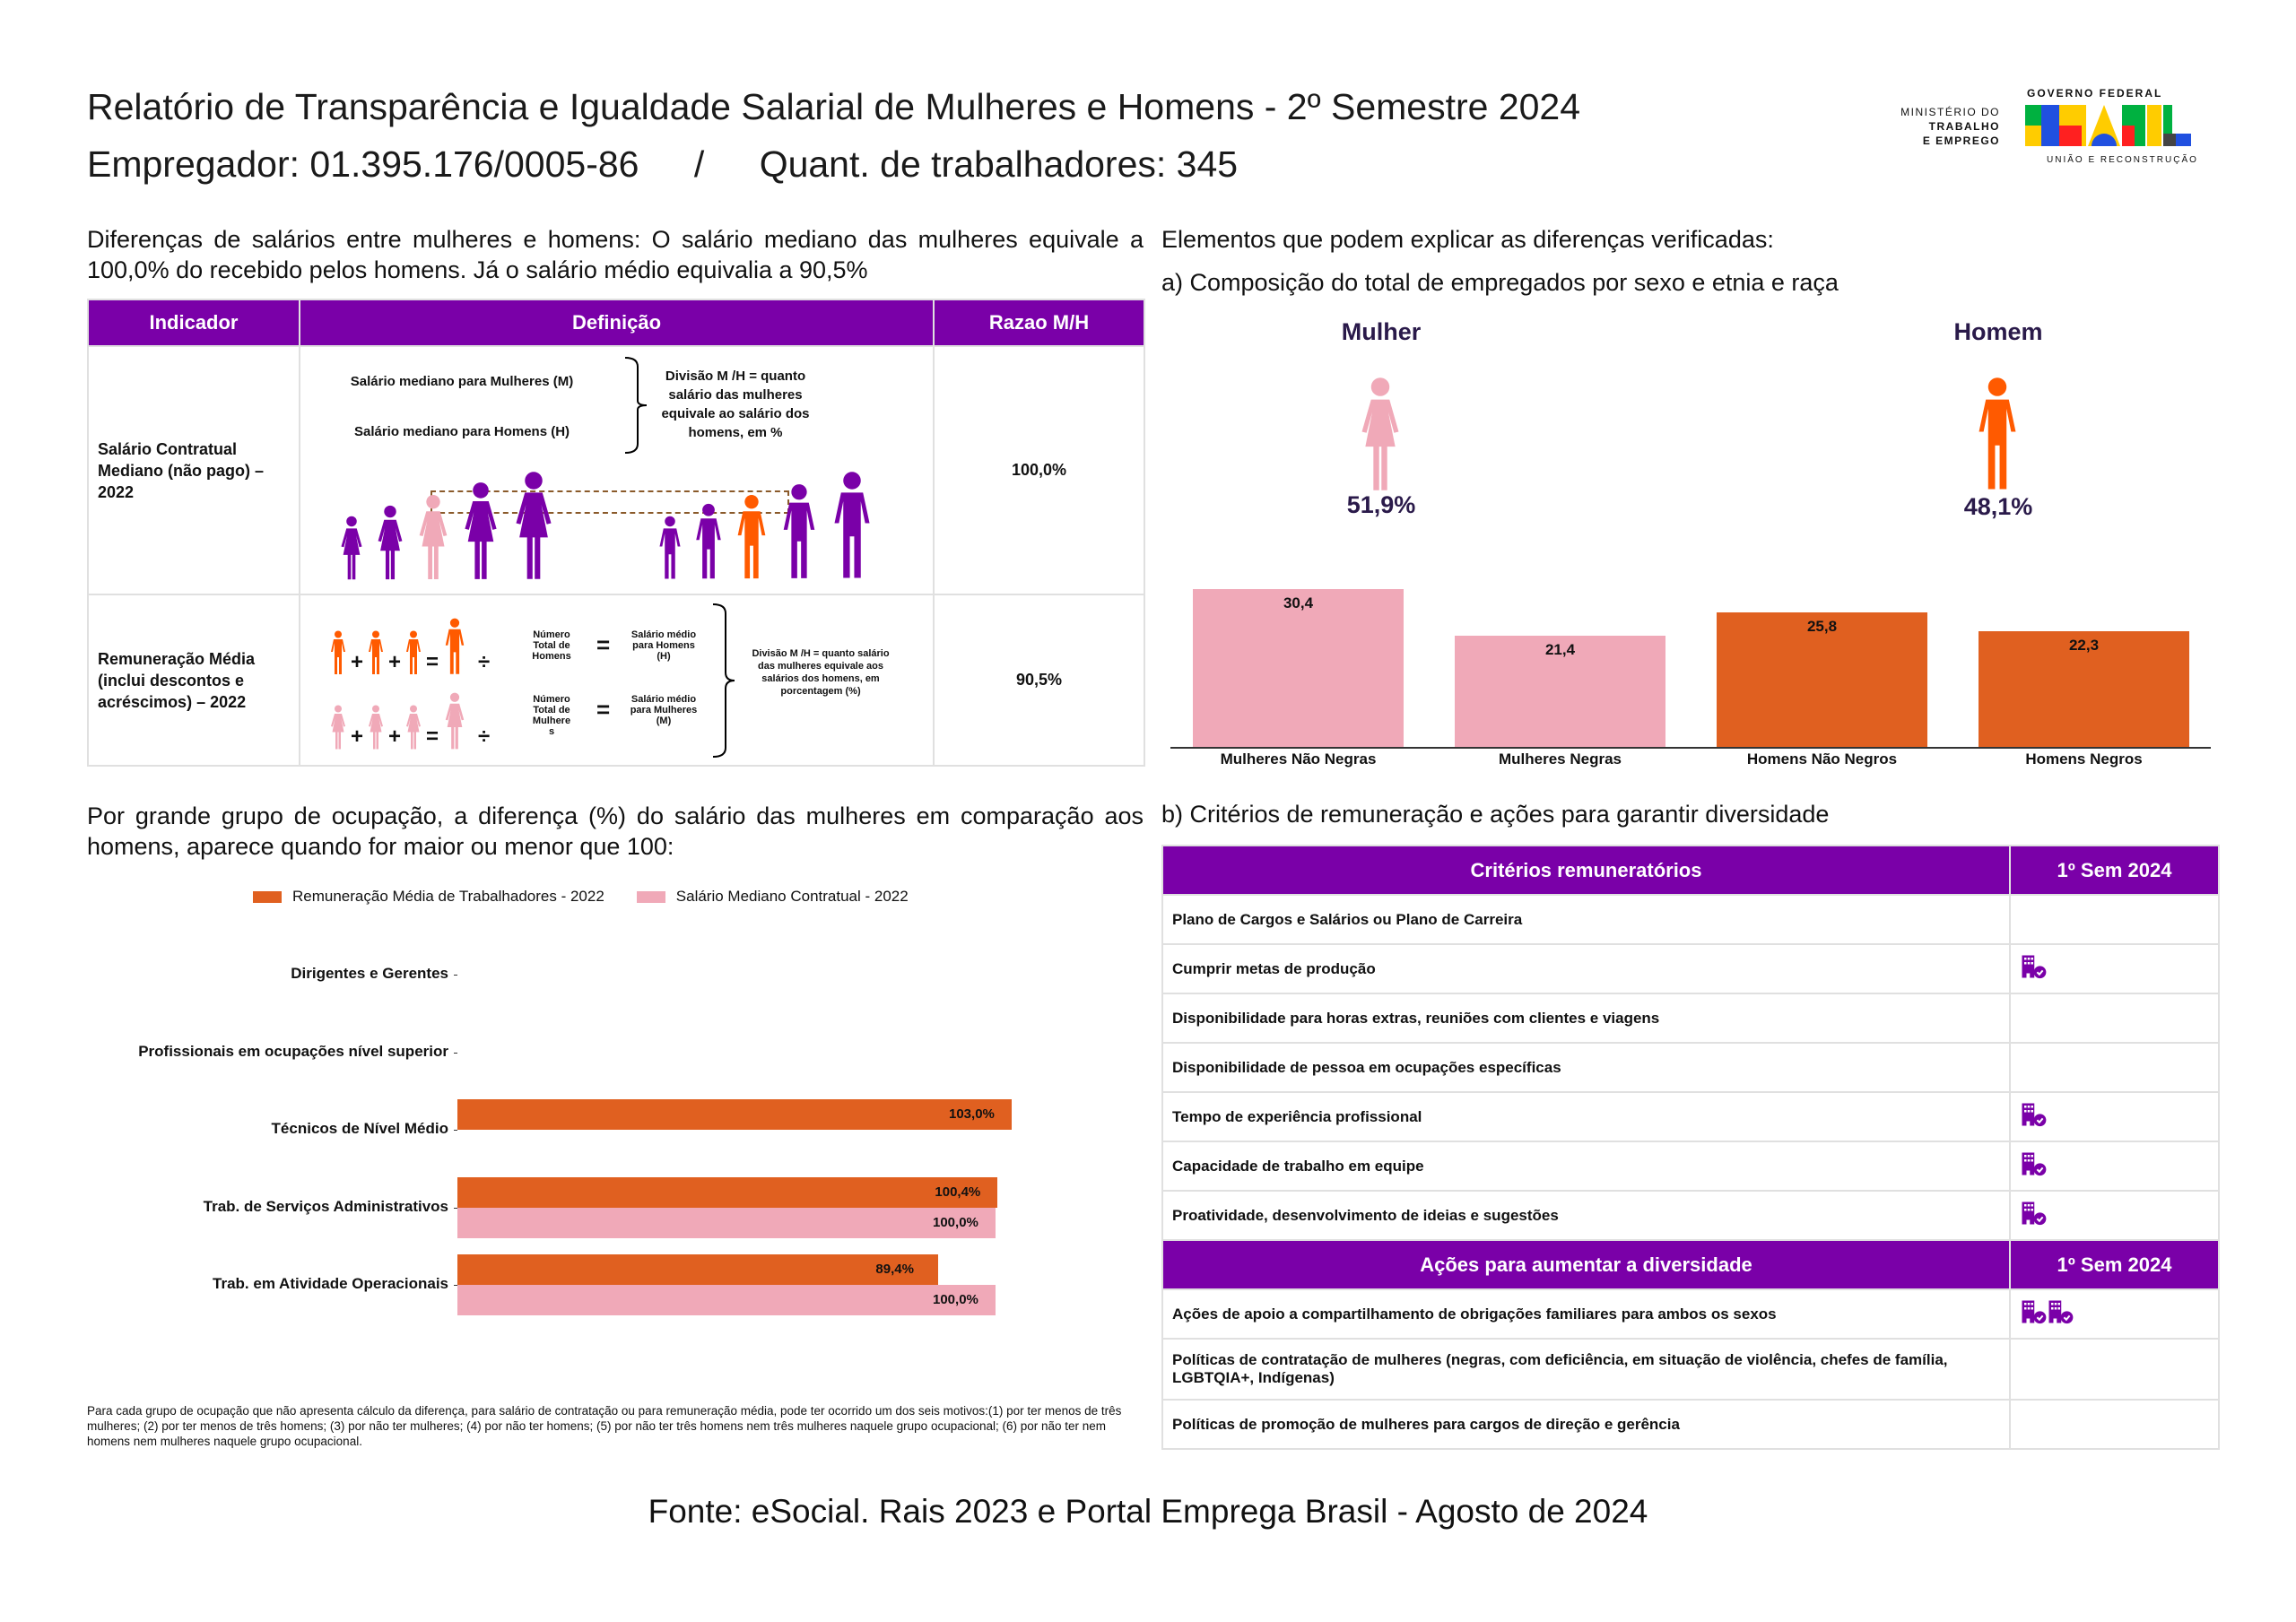 The image size is (2296, 1622). I want to click on composition-category-label: Mulheres Negras, so click(1560, 759).